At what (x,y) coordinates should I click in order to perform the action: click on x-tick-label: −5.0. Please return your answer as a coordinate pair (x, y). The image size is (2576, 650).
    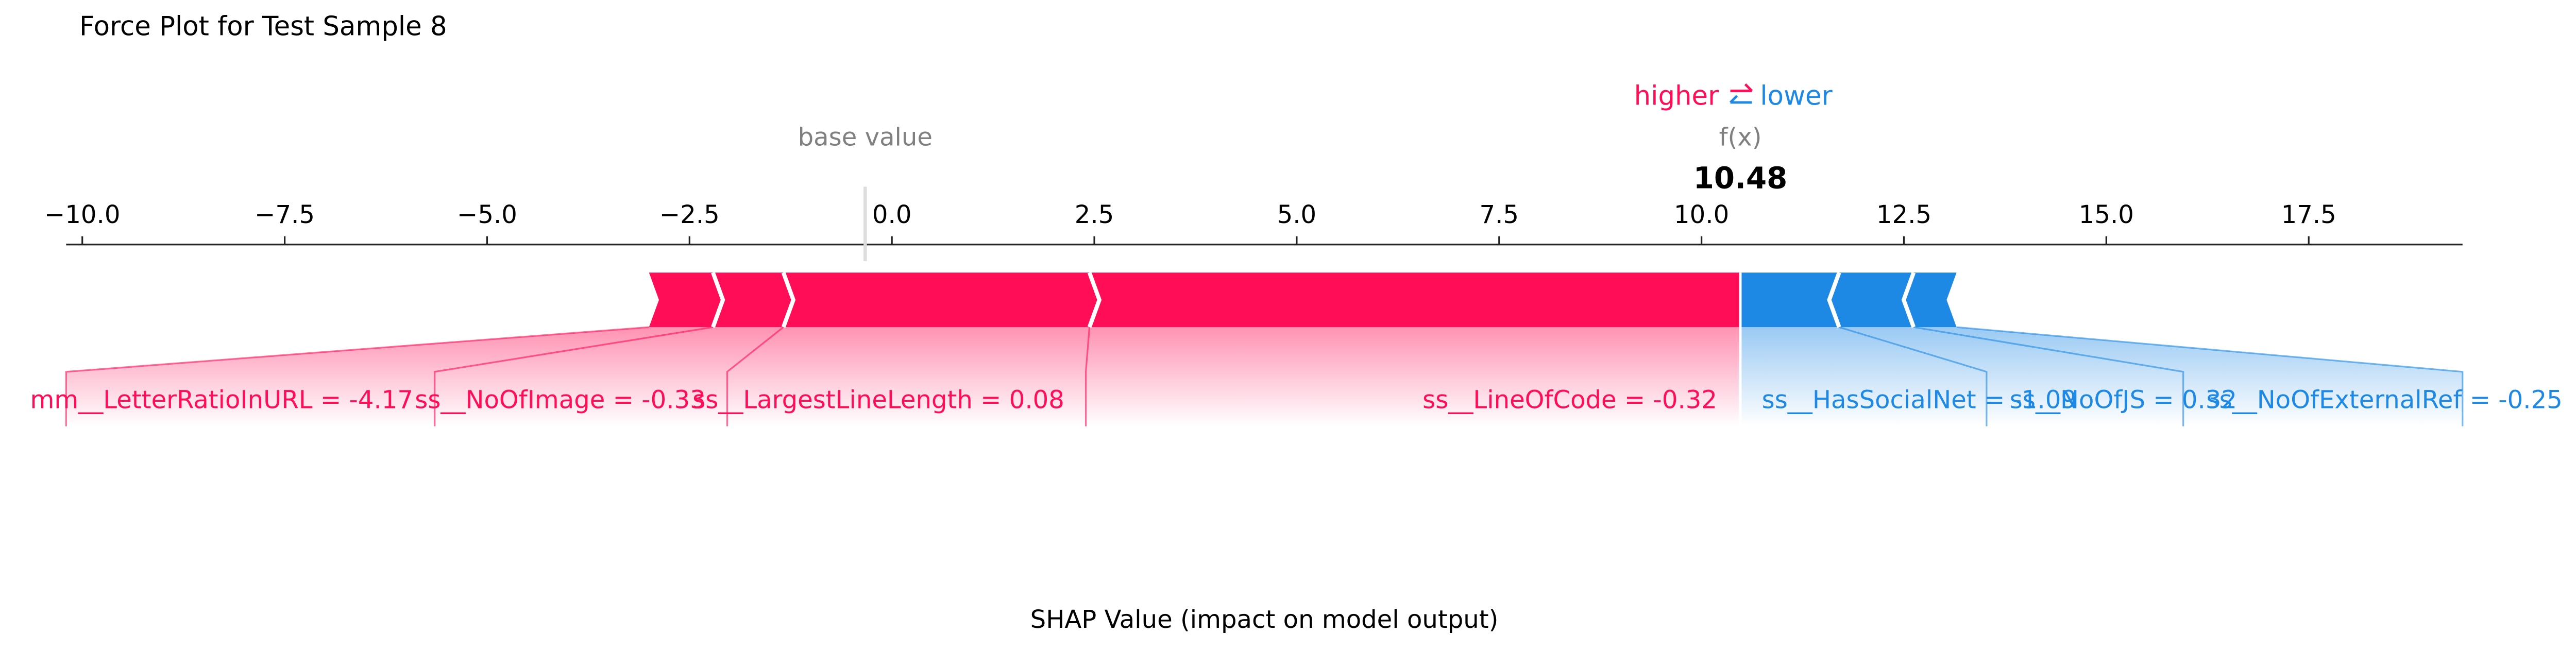
    Looking at the image, I should click on (487, 214).